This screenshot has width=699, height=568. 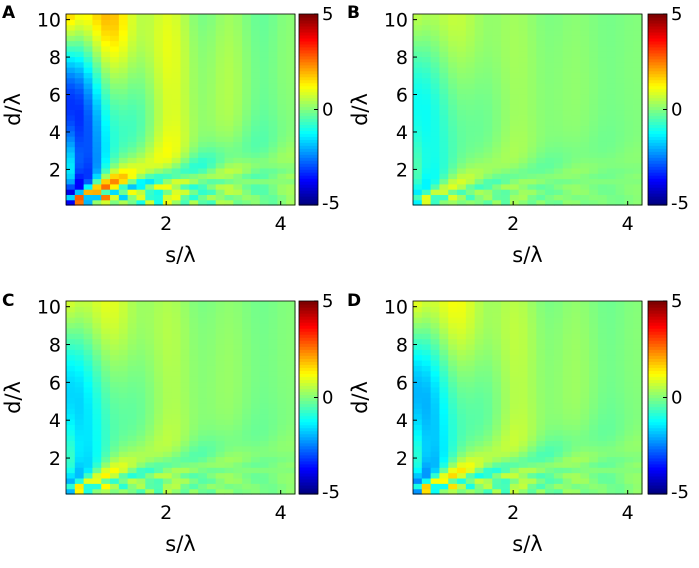 I want to click on colorbar-tick-label: 5, so click(x=676, y=14).